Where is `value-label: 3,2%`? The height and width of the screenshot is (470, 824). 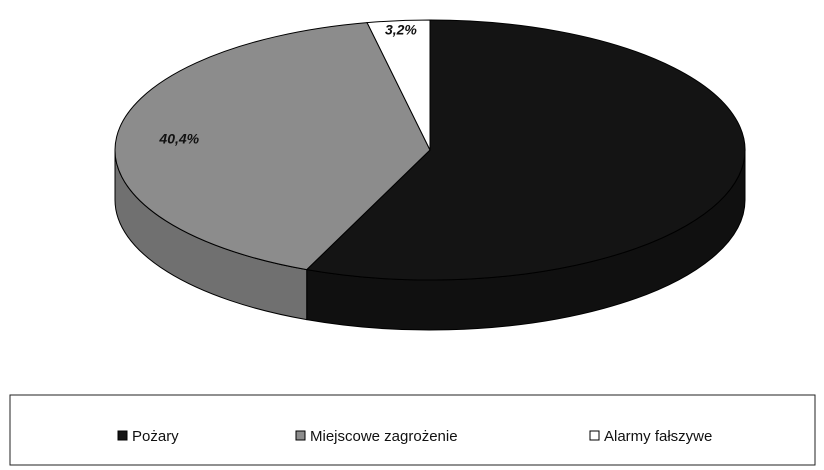
value-label: 3,2% is located at coordinates (401, 30).